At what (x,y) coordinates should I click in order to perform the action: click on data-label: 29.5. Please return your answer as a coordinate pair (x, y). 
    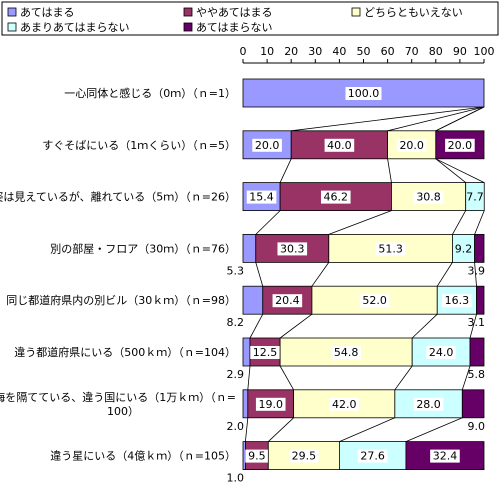
    Looking at the image, I should click on (304, 456).